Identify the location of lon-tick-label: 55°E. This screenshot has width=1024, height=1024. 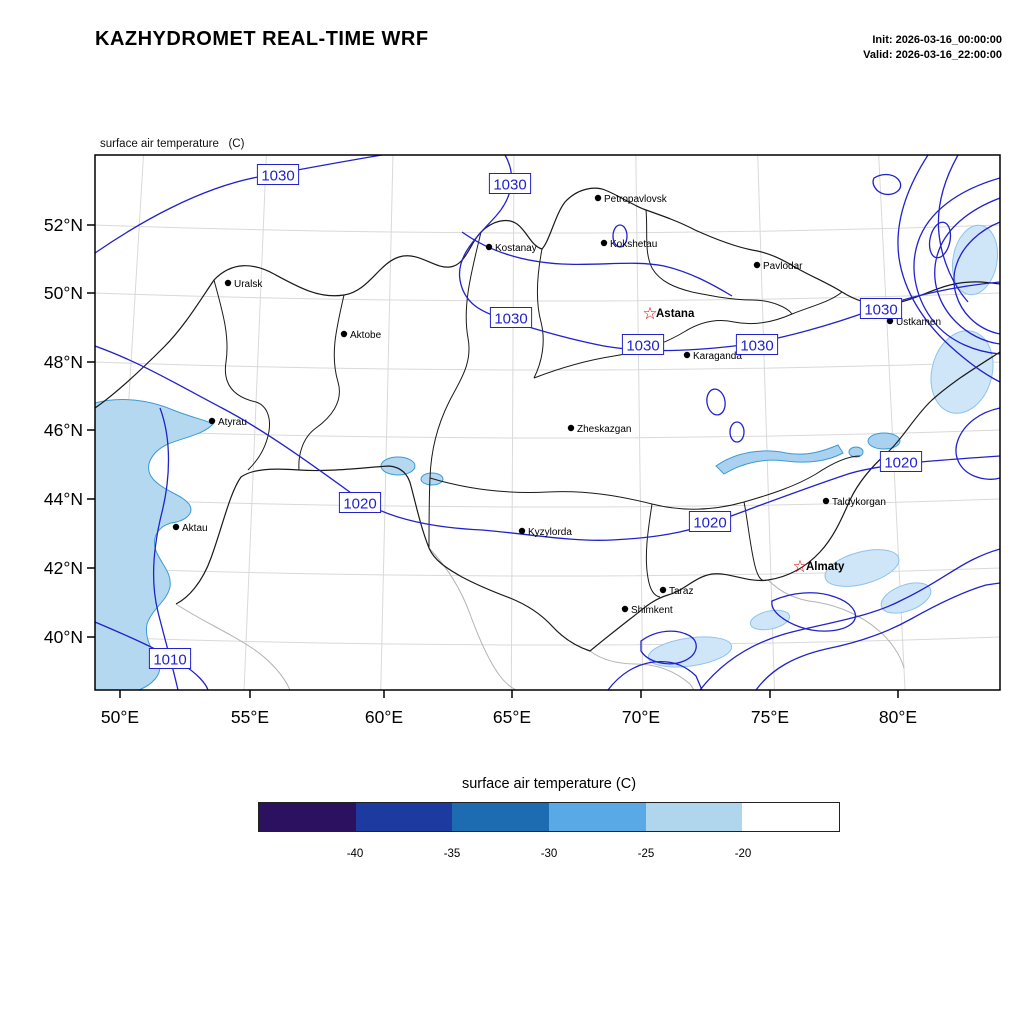
(250, 717).